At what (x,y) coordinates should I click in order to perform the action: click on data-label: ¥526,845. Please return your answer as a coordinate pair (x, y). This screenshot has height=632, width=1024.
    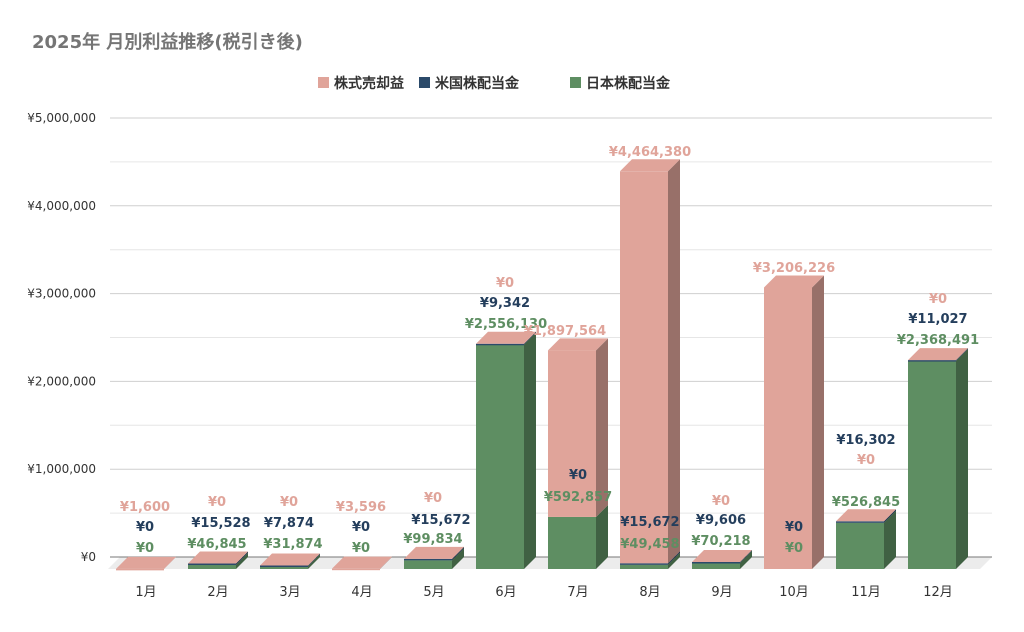
    Looking at the image, I should click on (866, 502).